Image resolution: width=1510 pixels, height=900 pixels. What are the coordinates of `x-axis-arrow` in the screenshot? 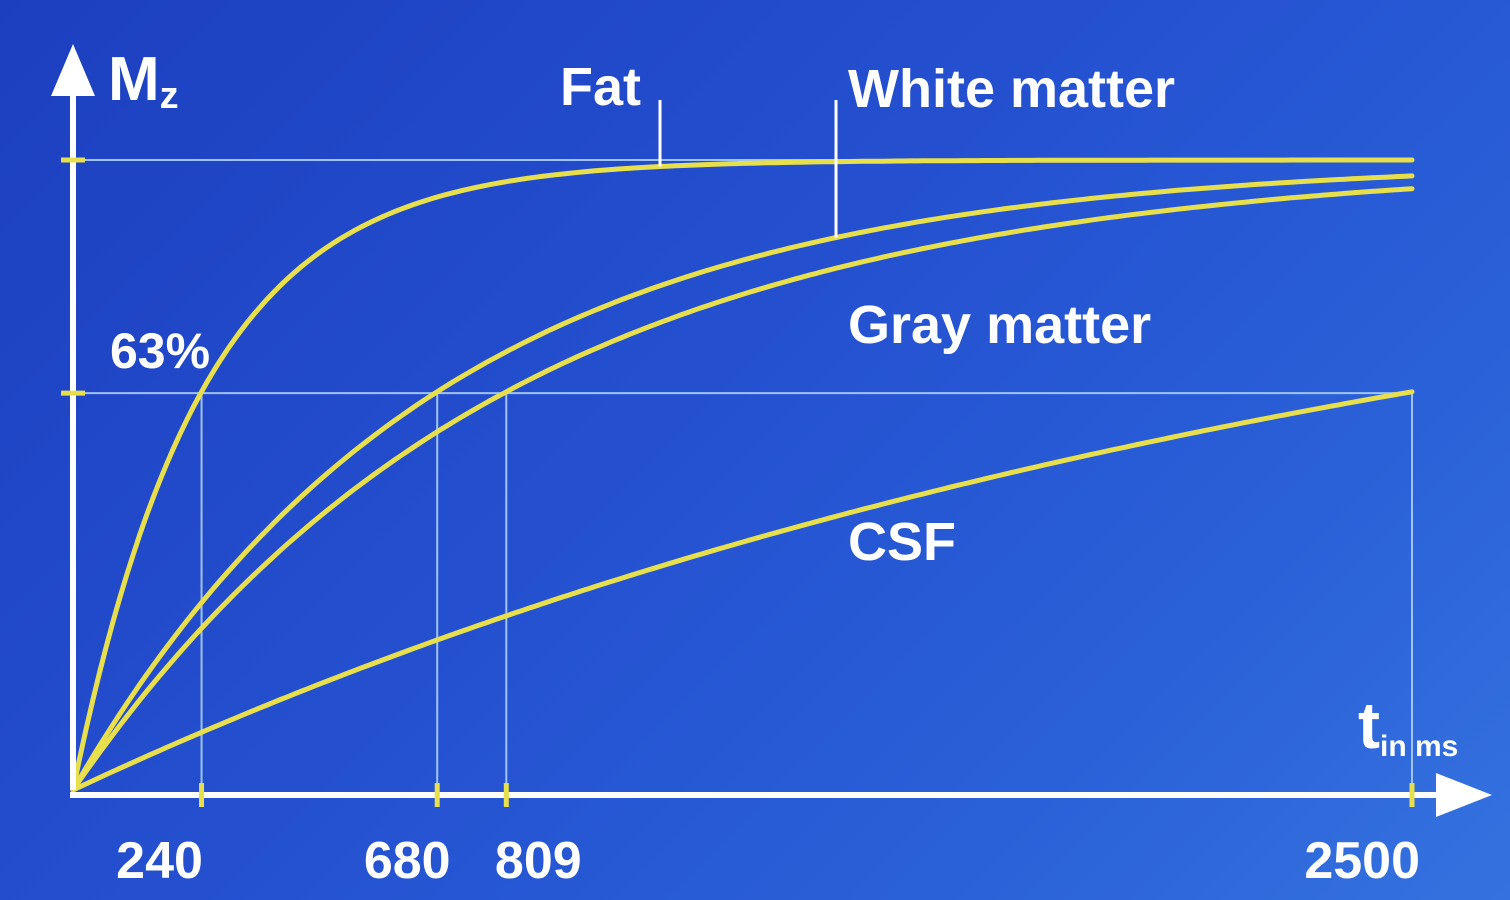 It's located at (1464, 795).